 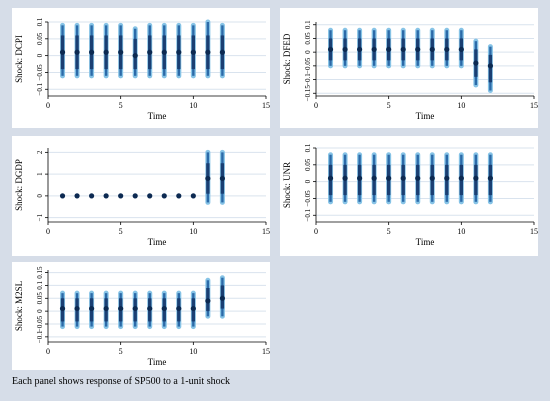 I want to click on y-tick-label: −1, so click(x=40, y=217).